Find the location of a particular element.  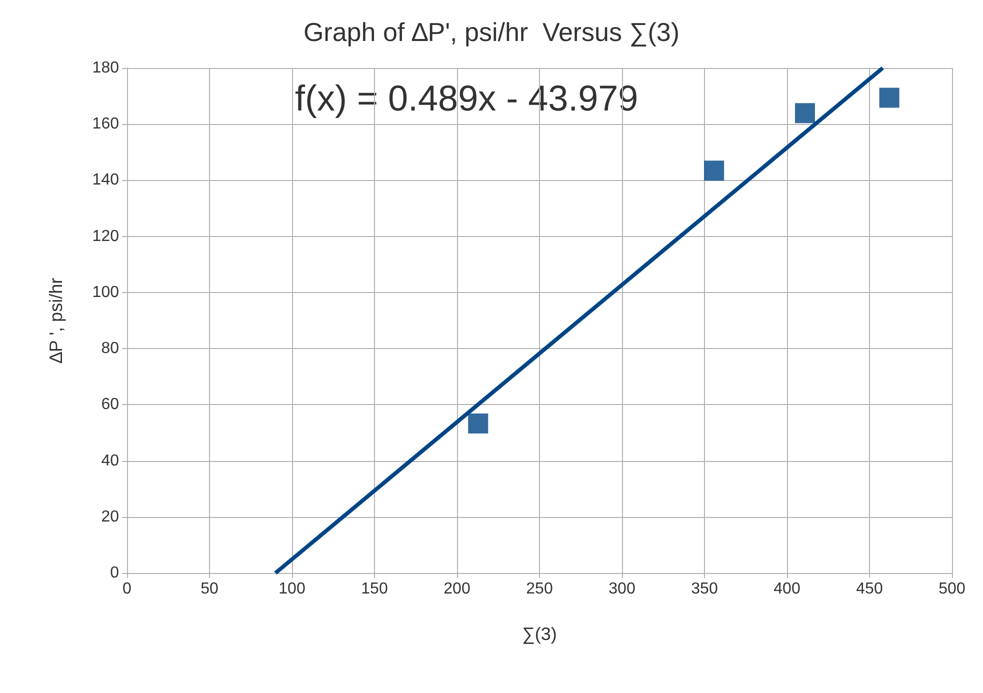

x-tick-label: 150 is located at coordinates (374, 589).